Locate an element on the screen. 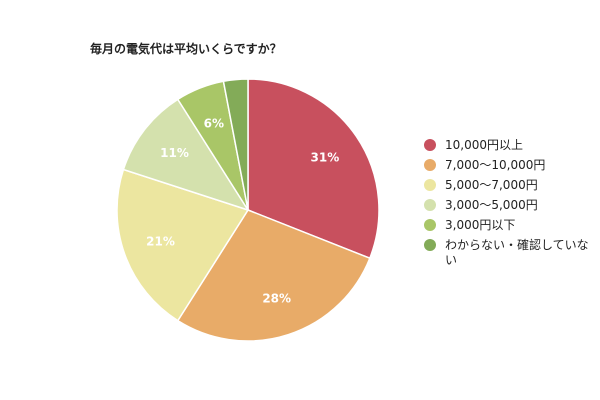 This screenshot has width=600, height=400. legend-item-1: 7,000〜10,000円 is located at coordinates (512, 165).